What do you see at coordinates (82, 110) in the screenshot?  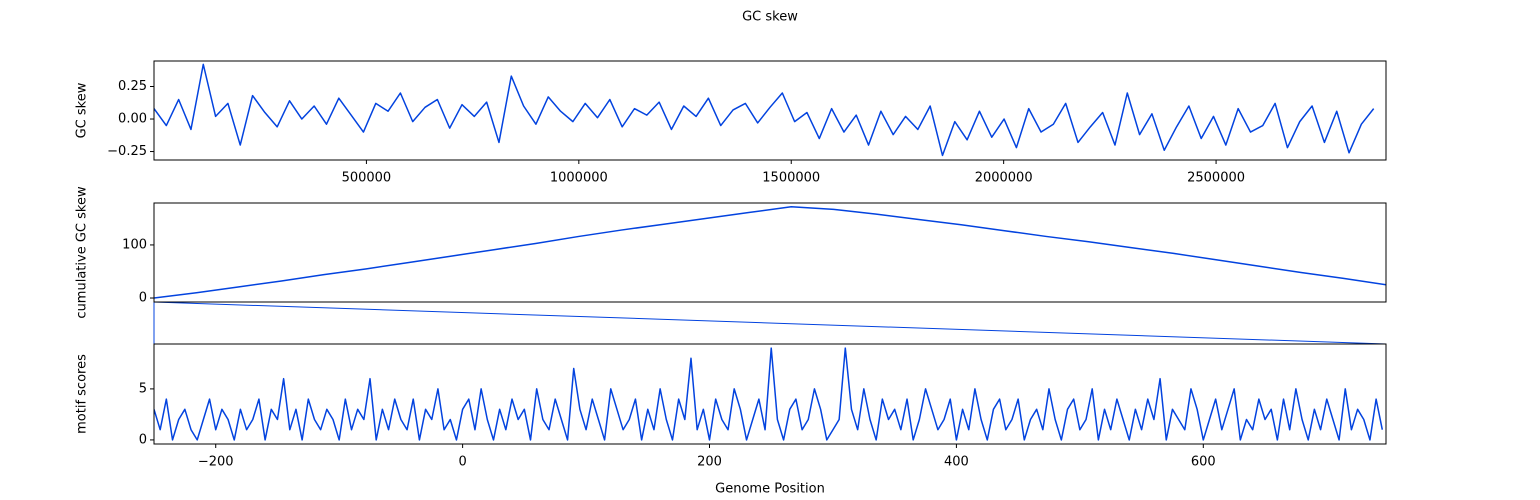 I see `y-axis-label: GC skew` at bounding box center [82, 110].